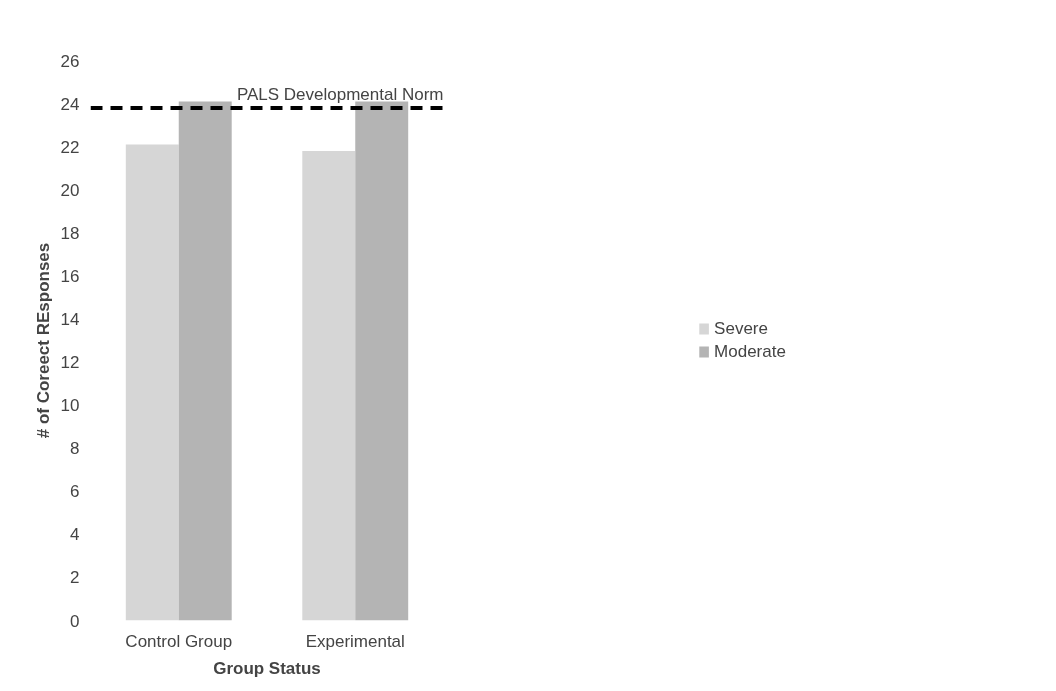 This screenshot has width=1056, height=691. I want to click on y-tick-label: 26, so click(70, 61).